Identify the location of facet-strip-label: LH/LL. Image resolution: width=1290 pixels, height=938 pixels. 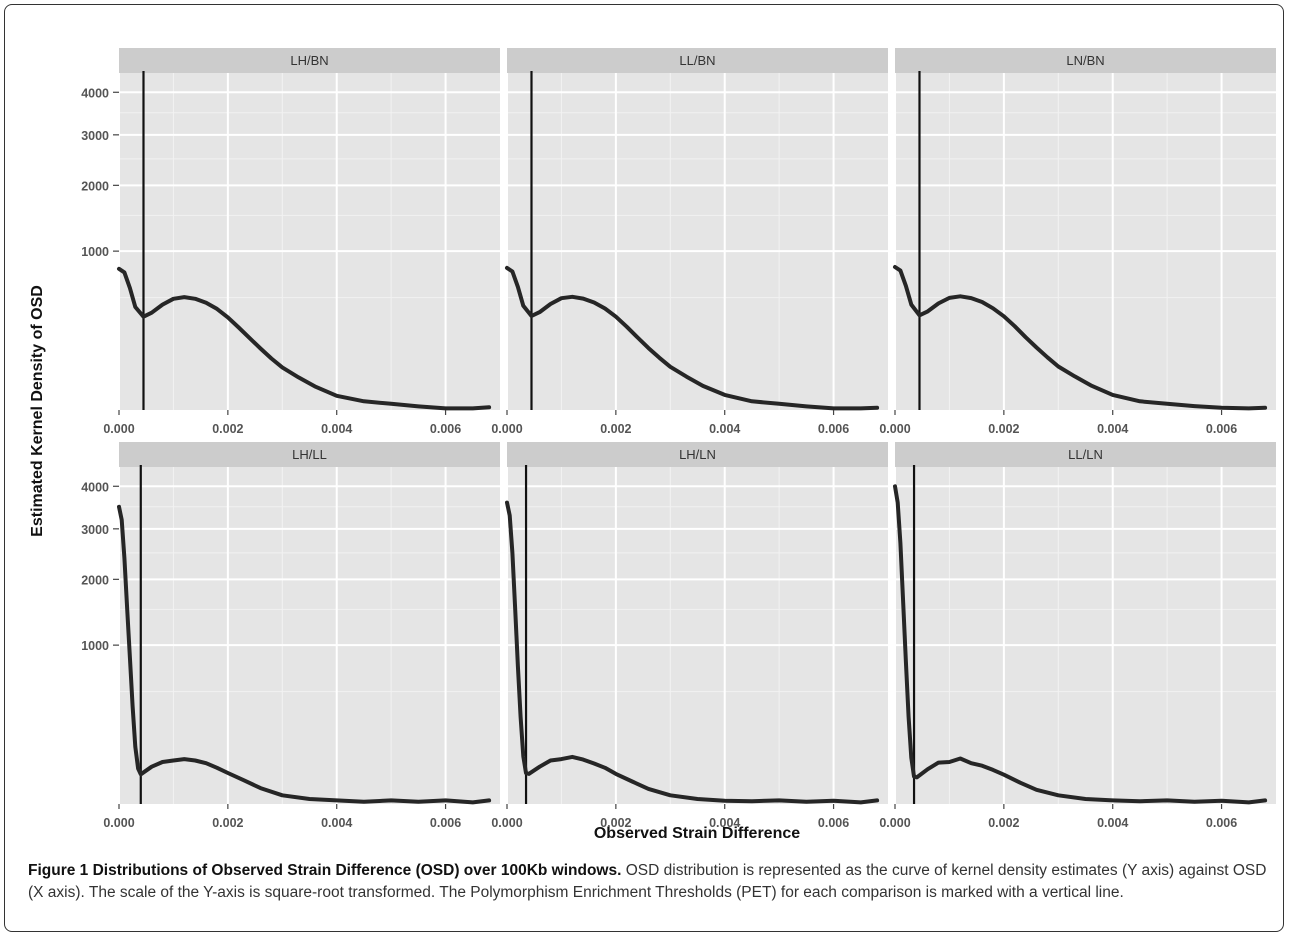
(309, 454).